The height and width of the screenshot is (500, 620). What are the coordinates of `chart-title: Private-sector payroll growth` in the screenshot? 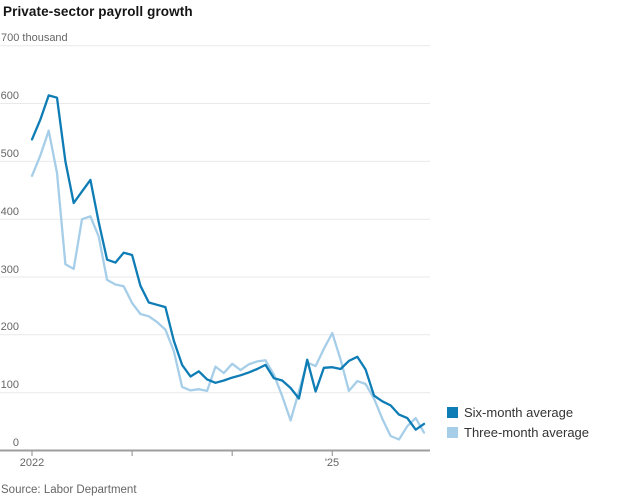 It's located at (98, 11).